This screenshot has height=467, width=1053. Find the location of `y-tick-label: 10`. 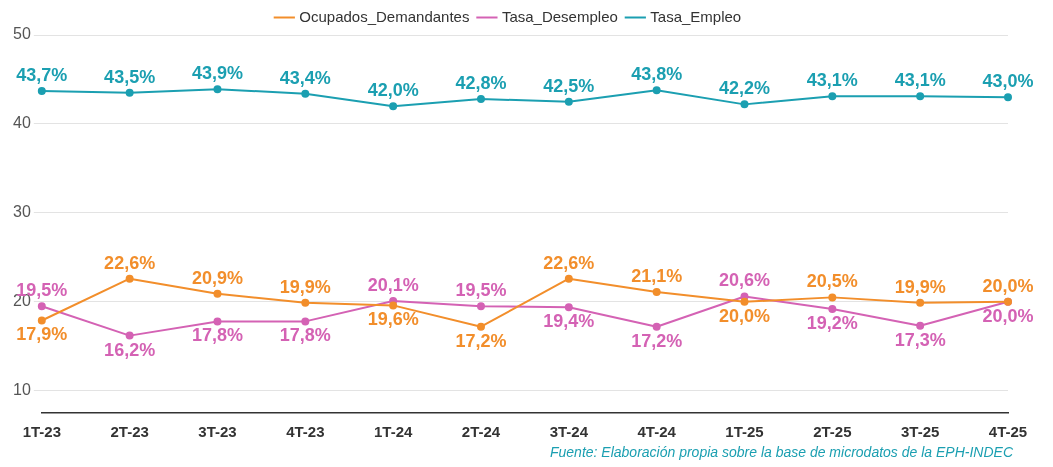

y-tick-label: 10 is located at coordinates (22, 390).